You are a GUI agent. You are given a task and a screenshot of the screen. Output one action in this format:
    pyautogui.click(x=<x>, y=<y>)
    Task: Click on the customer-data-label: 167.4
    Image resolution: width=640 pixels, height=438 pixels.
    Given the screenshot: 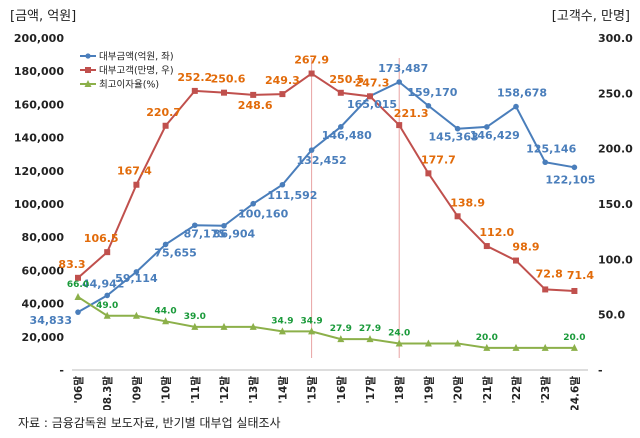 What is the action you would take?
    pyautogui.click(x=134, y=171)
    